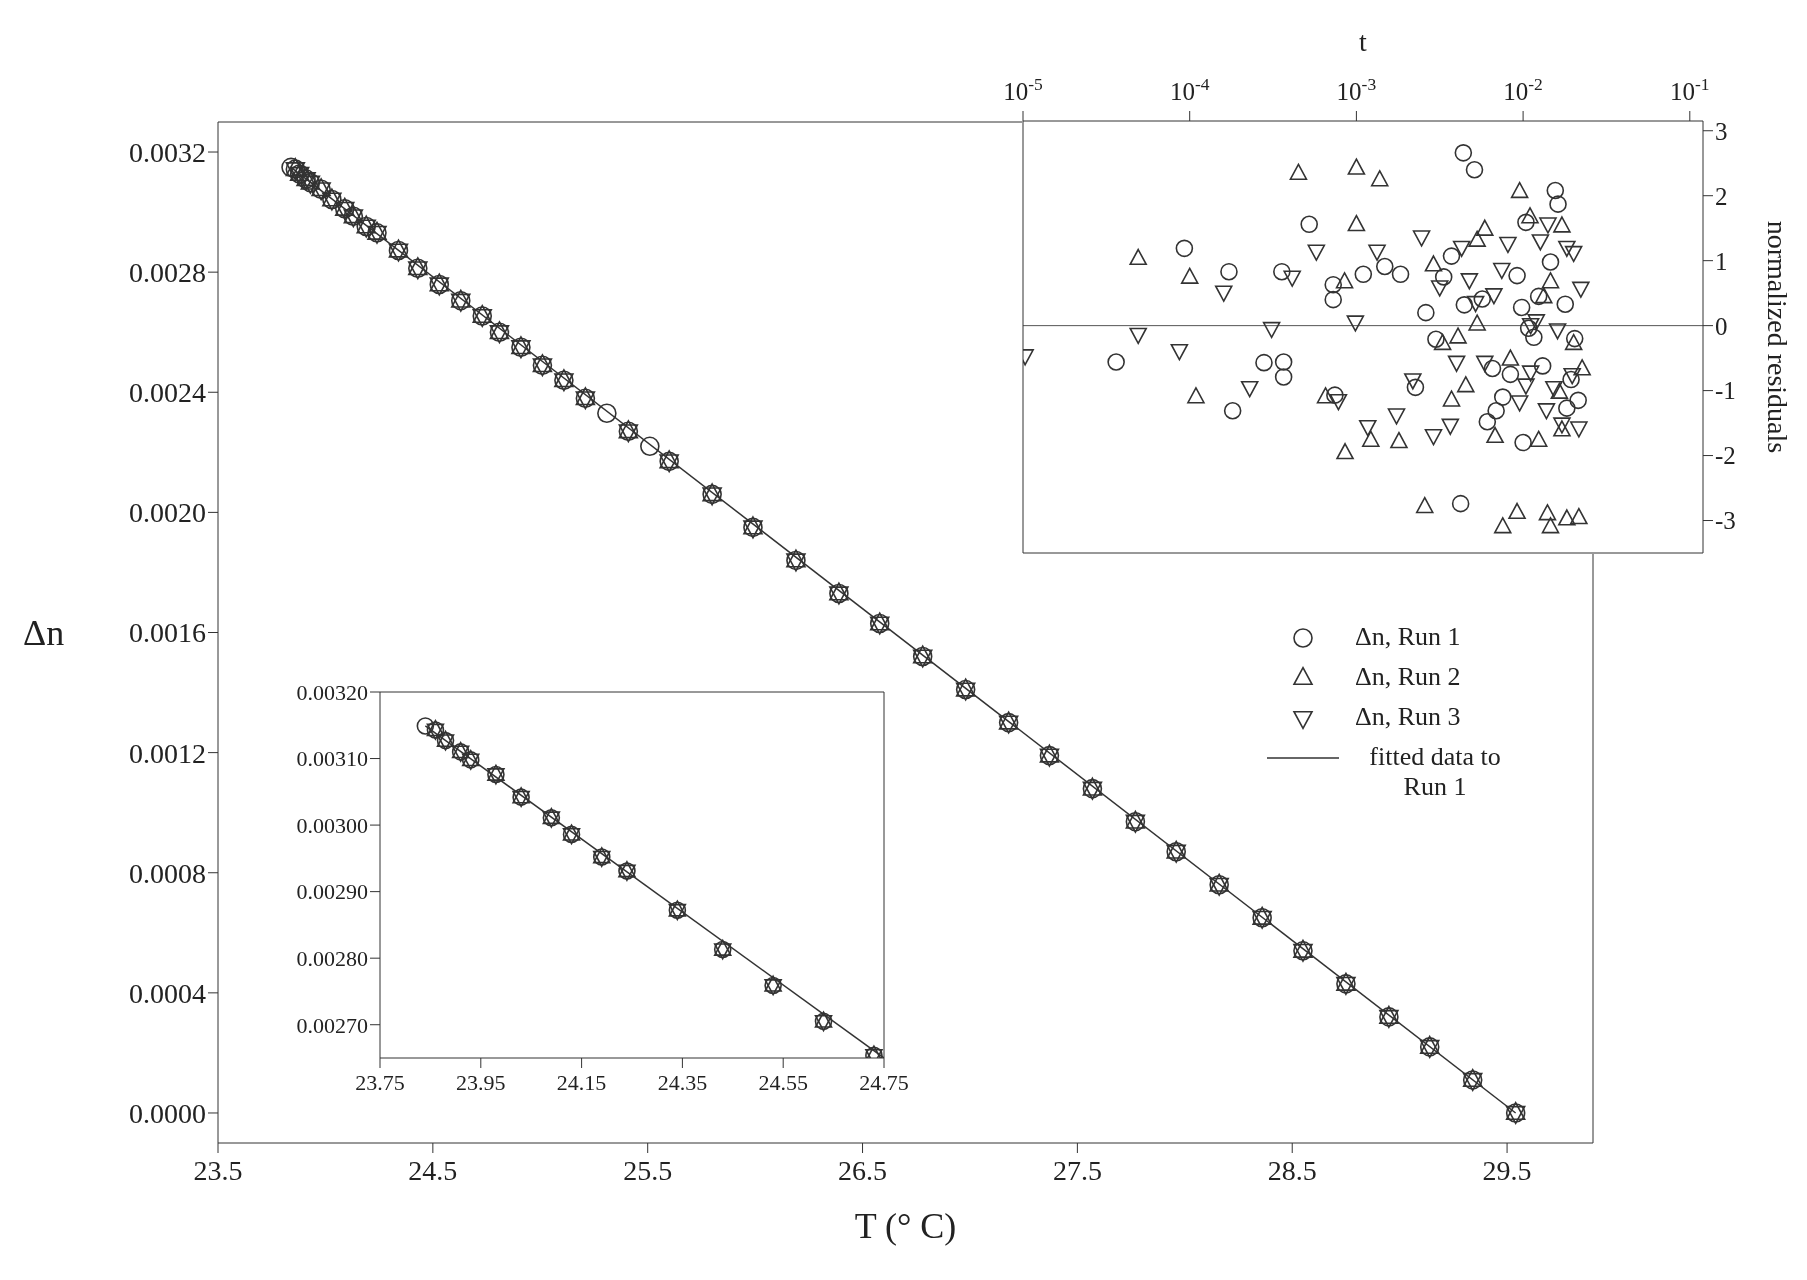 This screenshot has height=1280, width=1807. What do you see at coordinates (167, 513) in the screenshot?
I see `y-tick-label: 0.0020` at bounding box center [167, 513].